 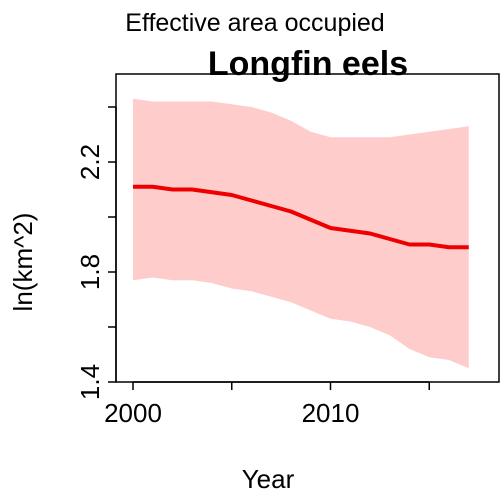 What do you see at coordinates (133, 413) in the screenshot?
I see `x-tick-label: 2000` at bounding box center [133, 413].